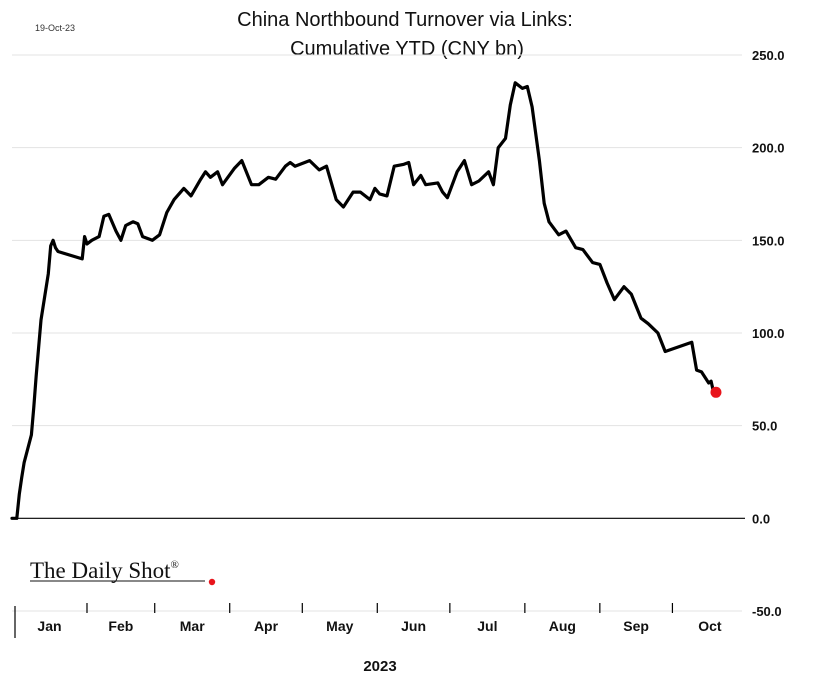  What do you see at coordinates (768, 240) in the screenshot?
I see `y-tick-label: 150.0` at bounding box center [768, 240].